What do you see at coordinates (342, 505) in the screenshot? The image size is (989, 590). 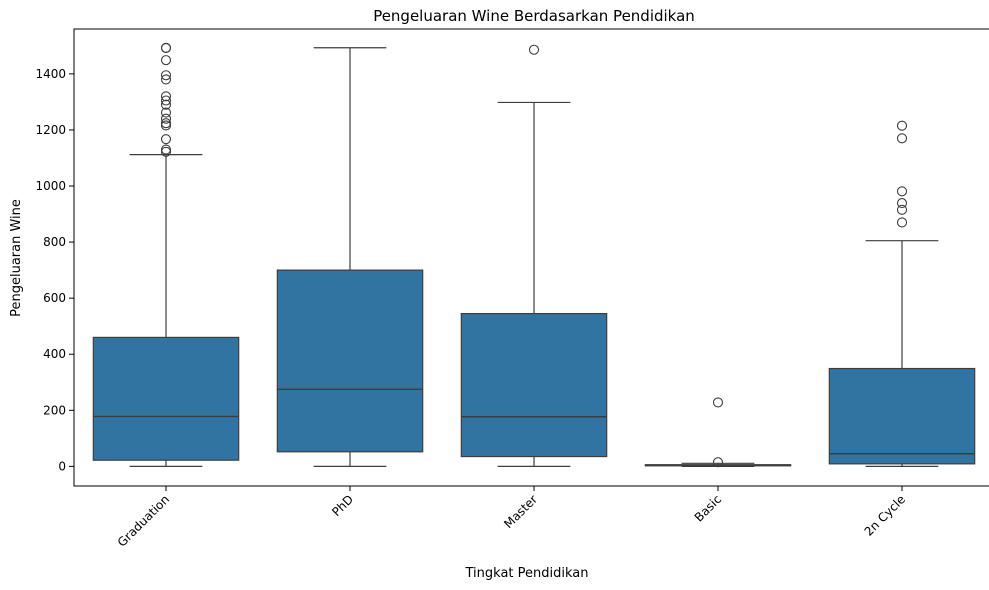 I see `x-tick-label: PhD` at bounding box center [342, 505].